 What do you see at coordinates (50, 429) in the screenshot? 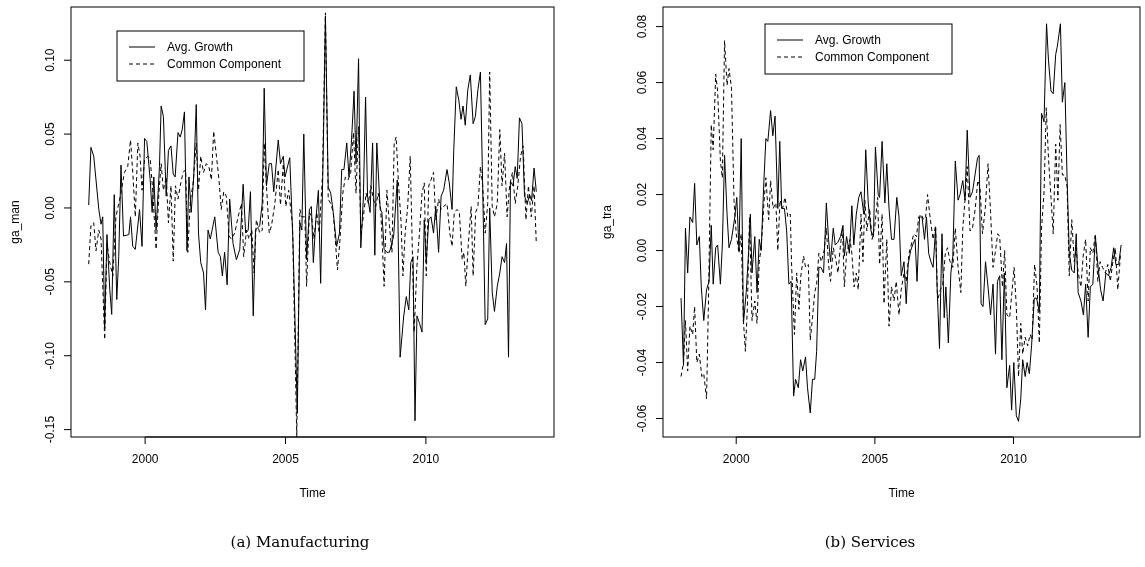
I see `y-tick-label: -0.15` at bounding box center [50, 429].